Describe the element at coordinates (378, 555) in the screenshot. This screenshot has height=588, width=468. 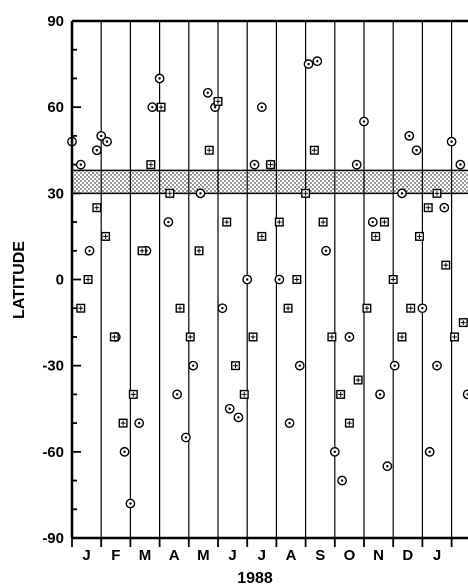
I see `x-tick-label: N` at that location.